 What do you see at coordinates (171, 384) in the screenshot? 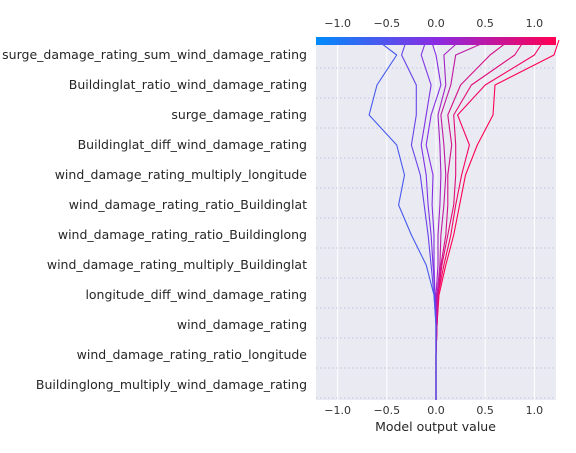
I see `feature-label: Buildinglong_multiply_wind_damage_rating` at bounding box center [171, 384].